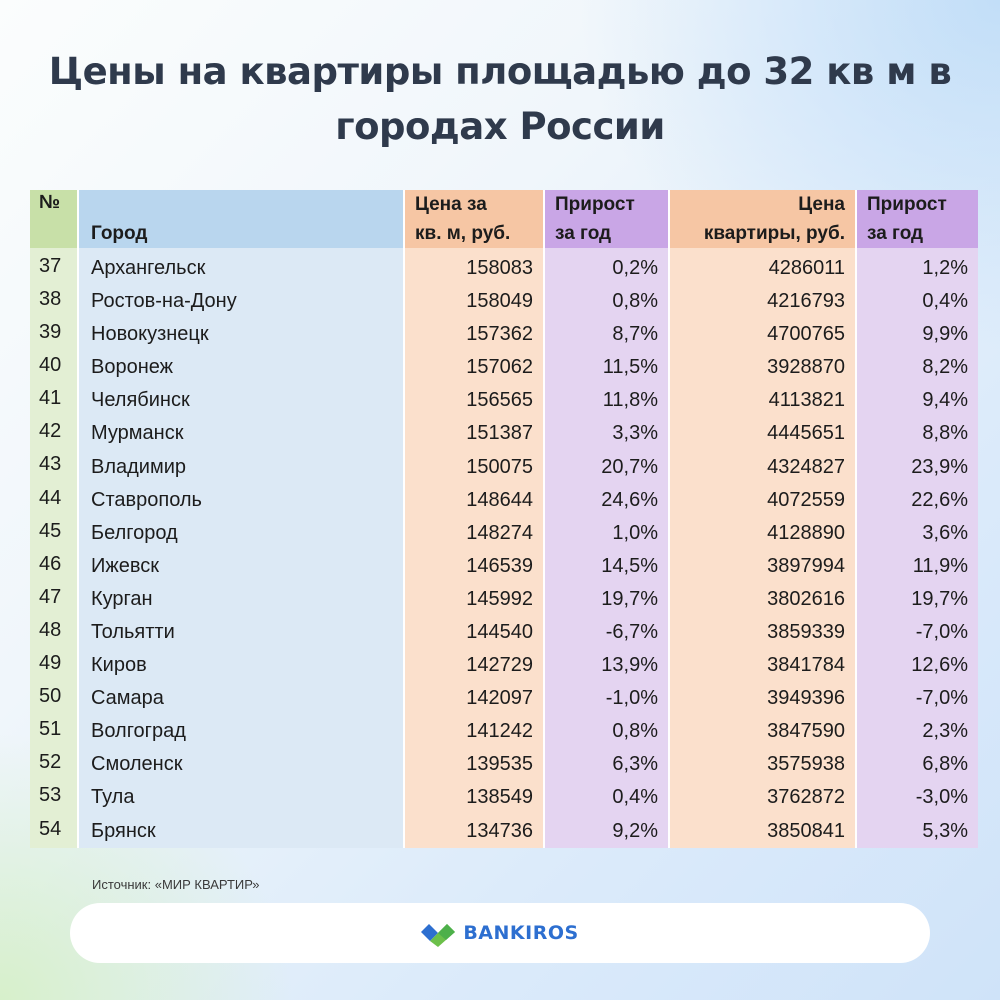  I want to click on cell-price-total: 3762872, so click(763, 798).